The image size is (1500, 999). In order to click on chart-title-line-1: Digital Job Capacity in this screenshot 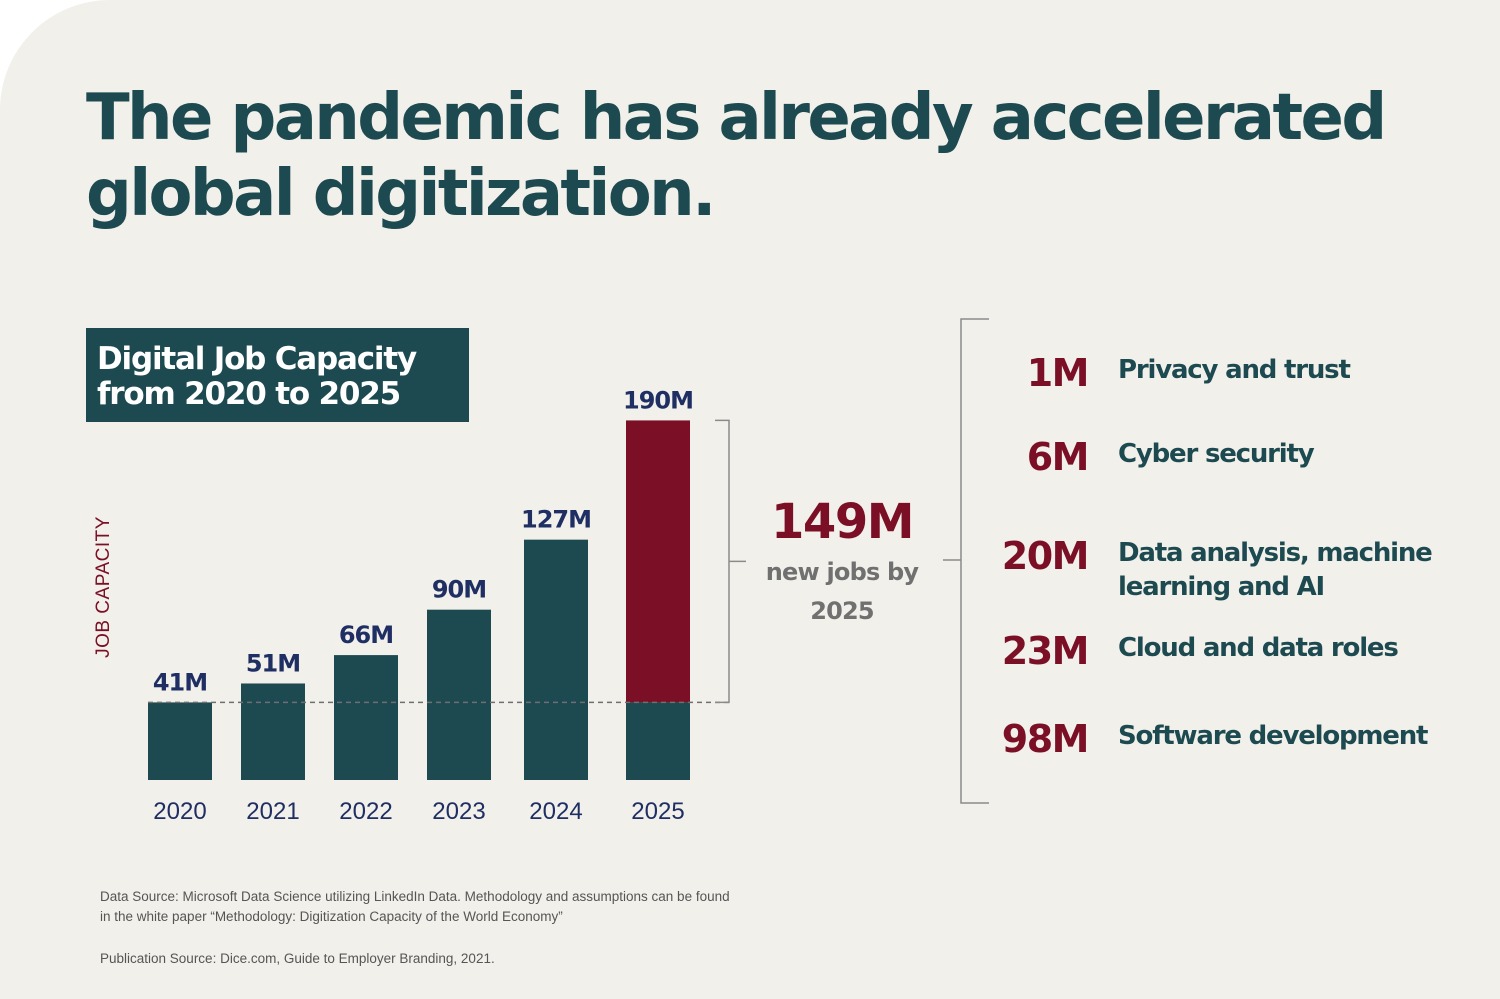, I will do `click(257, 359)`.